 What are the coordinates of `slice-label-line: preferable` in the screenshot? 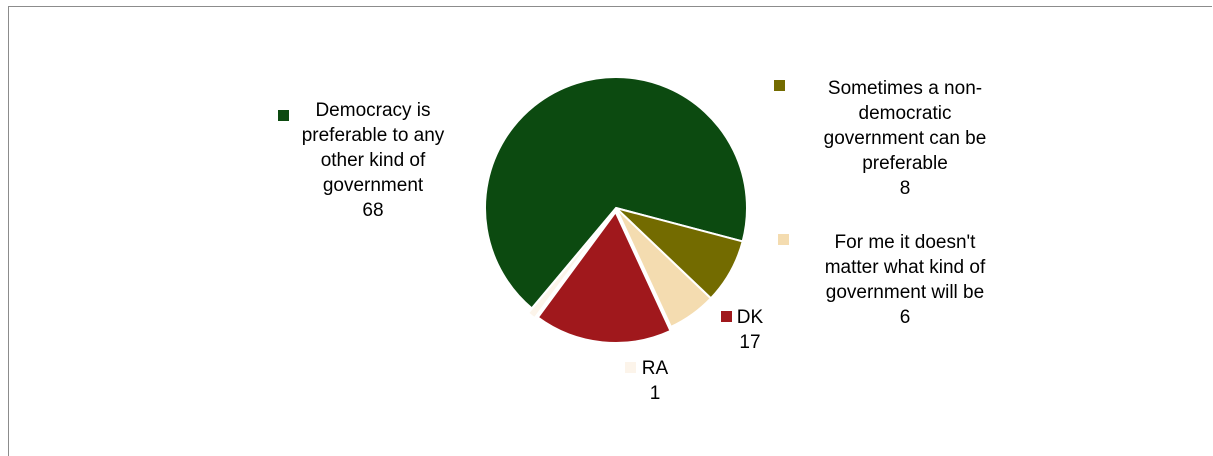 It's located at (905, 163).